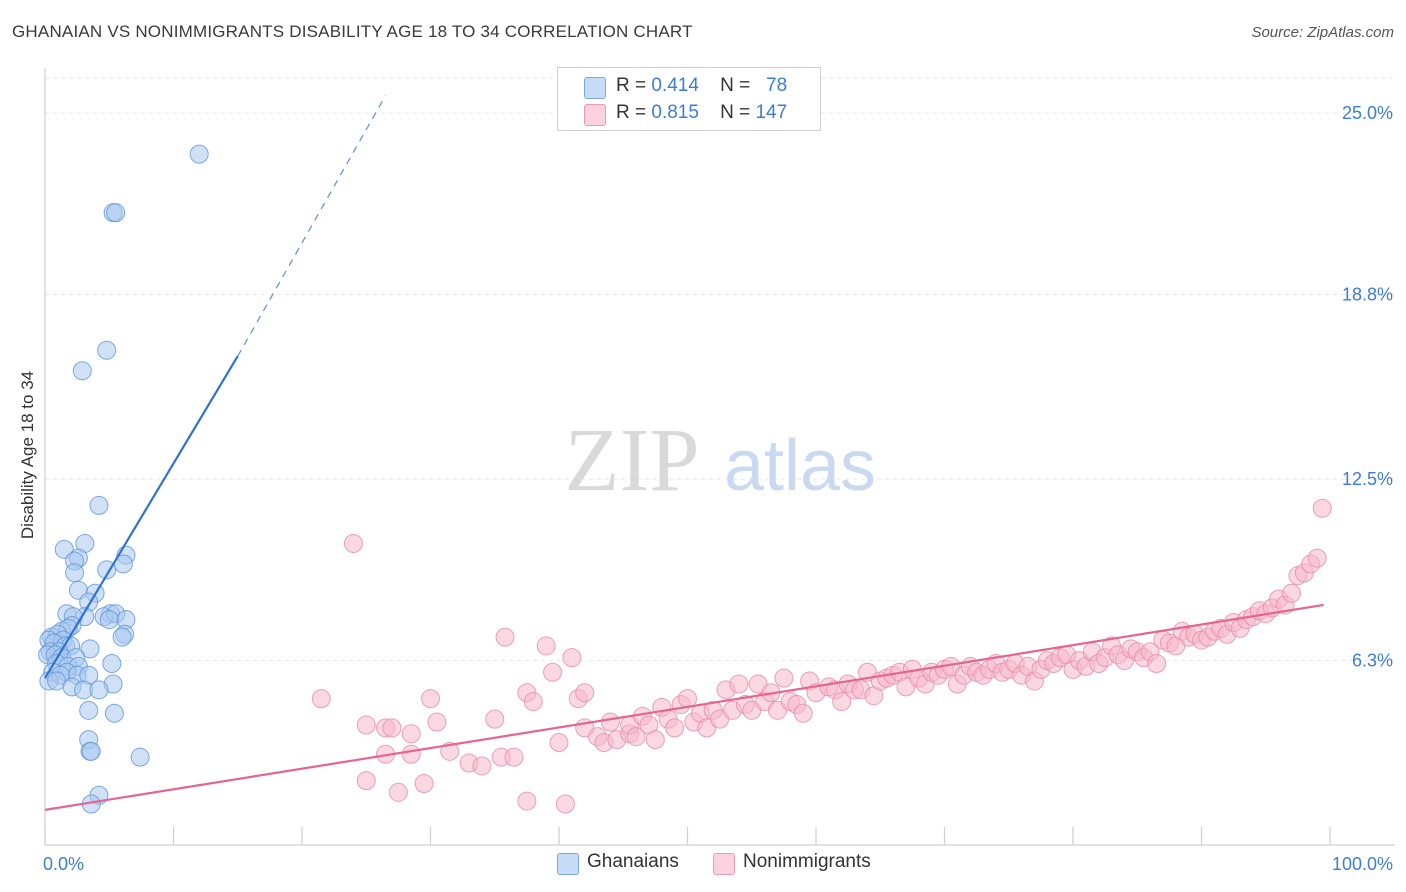 The width and height of the screenshot is (1406, 892). I want to click on trend-line-ghanaians-extension, so click(312, 226).